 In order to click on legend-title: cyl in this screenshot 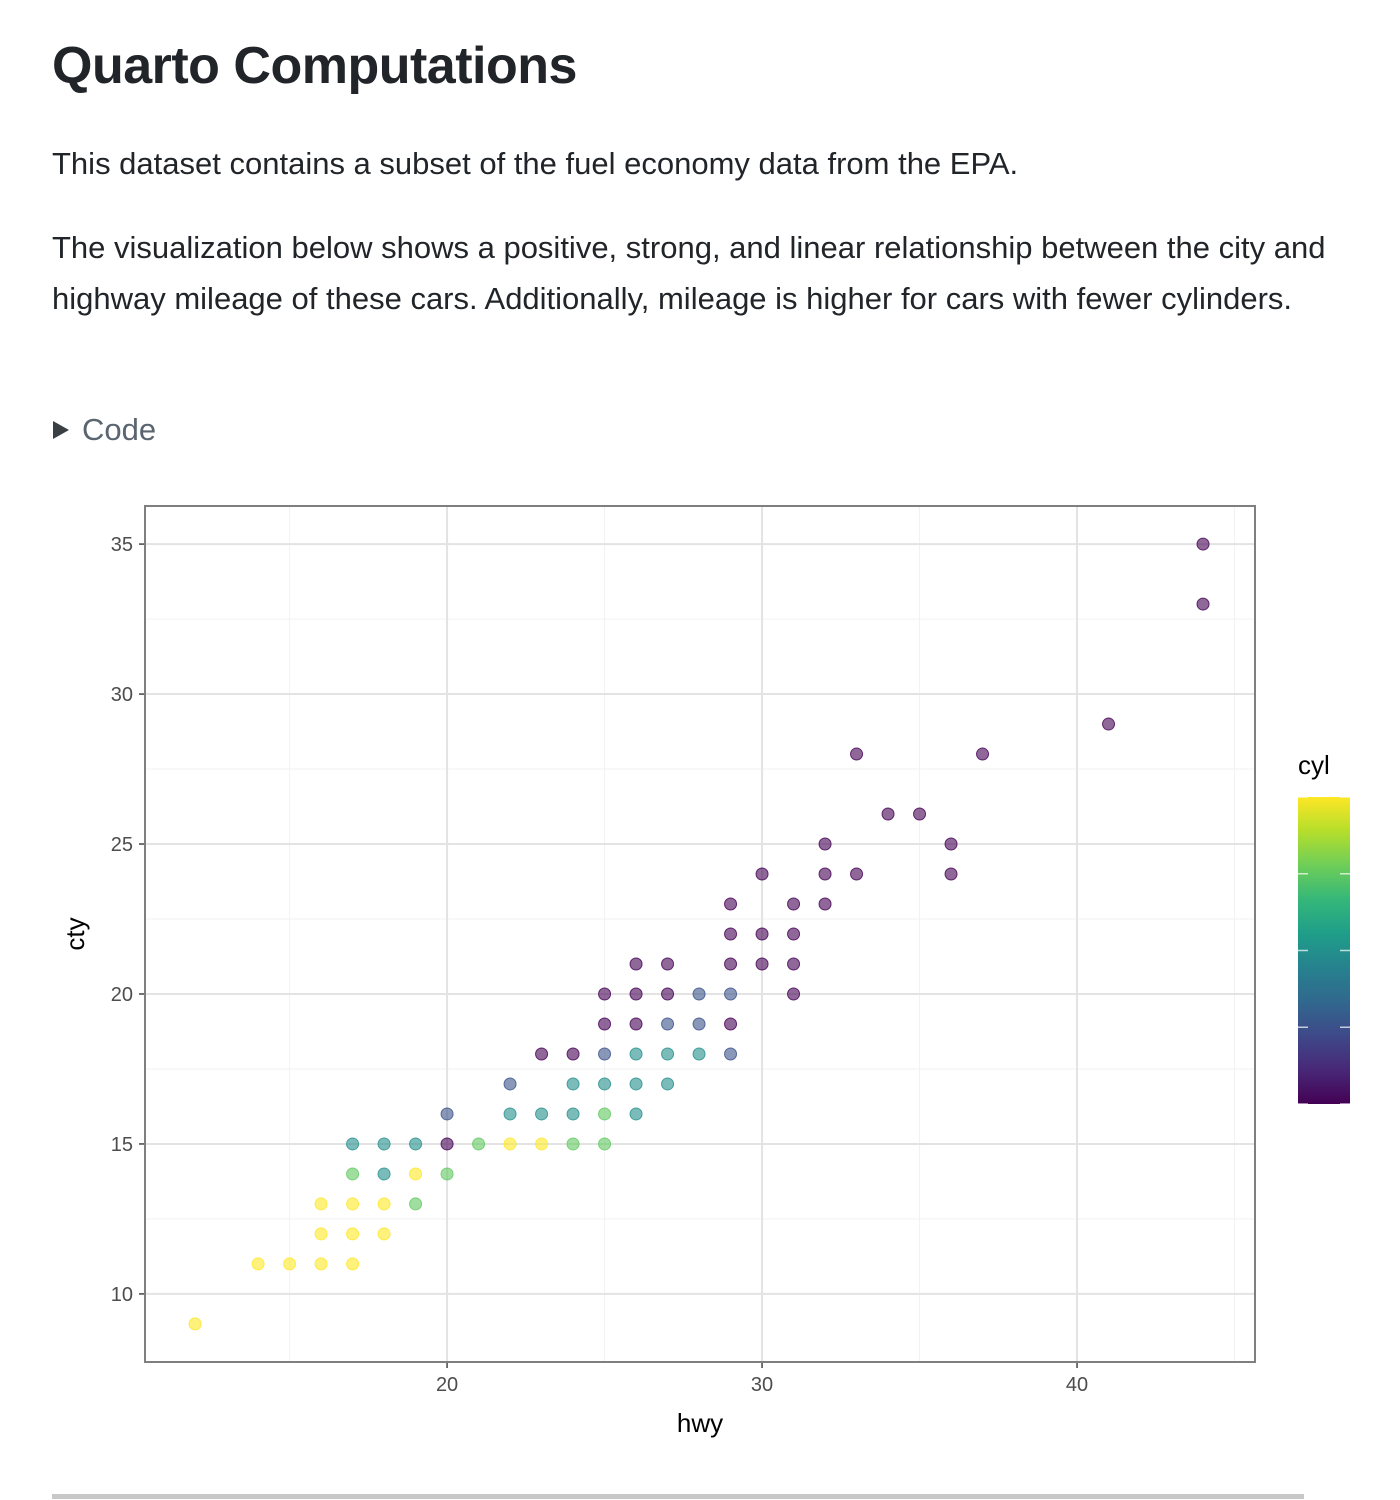, I will do `click(1314, 765)`.